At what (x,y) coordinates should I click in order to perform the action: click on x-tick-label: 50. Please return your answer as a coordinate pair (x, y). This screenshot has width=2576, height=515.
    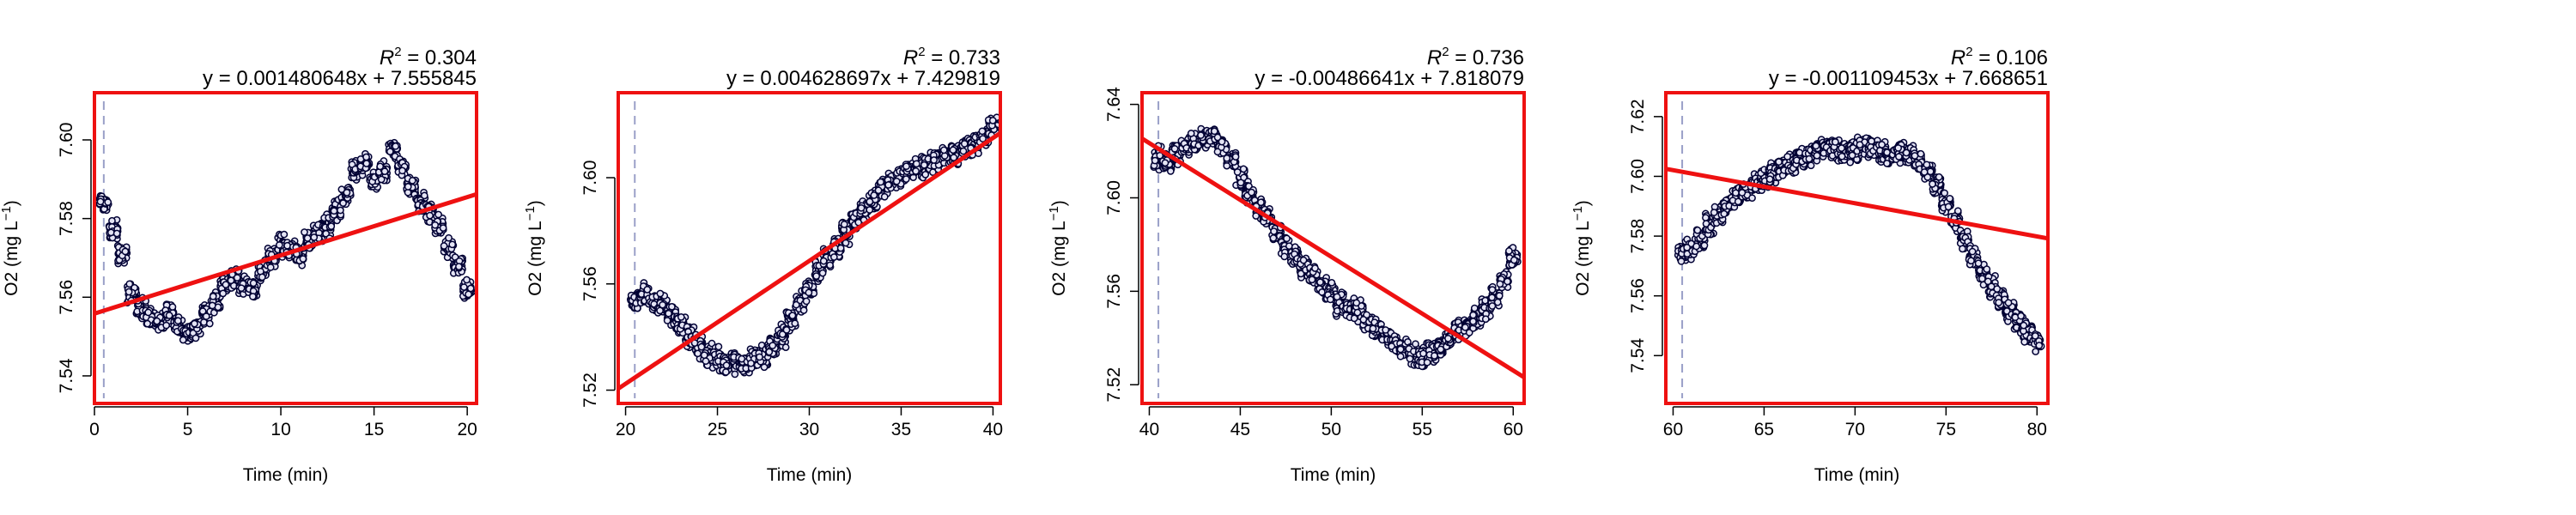
    Looking at the image, I should click on (1331, 429).